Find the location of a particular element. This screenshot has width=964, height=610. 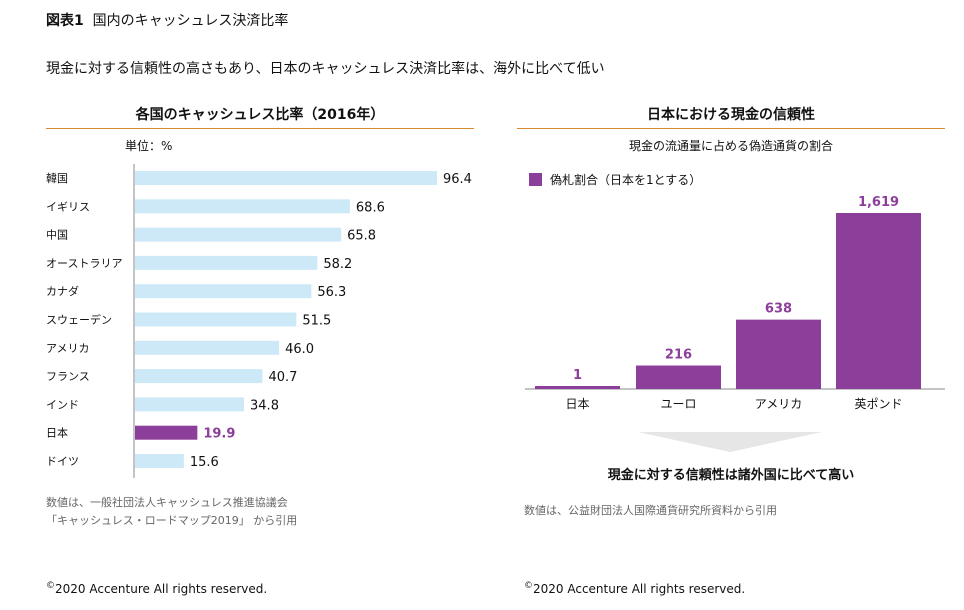

value-label: 65.8 is located at coordinates (361, 236).